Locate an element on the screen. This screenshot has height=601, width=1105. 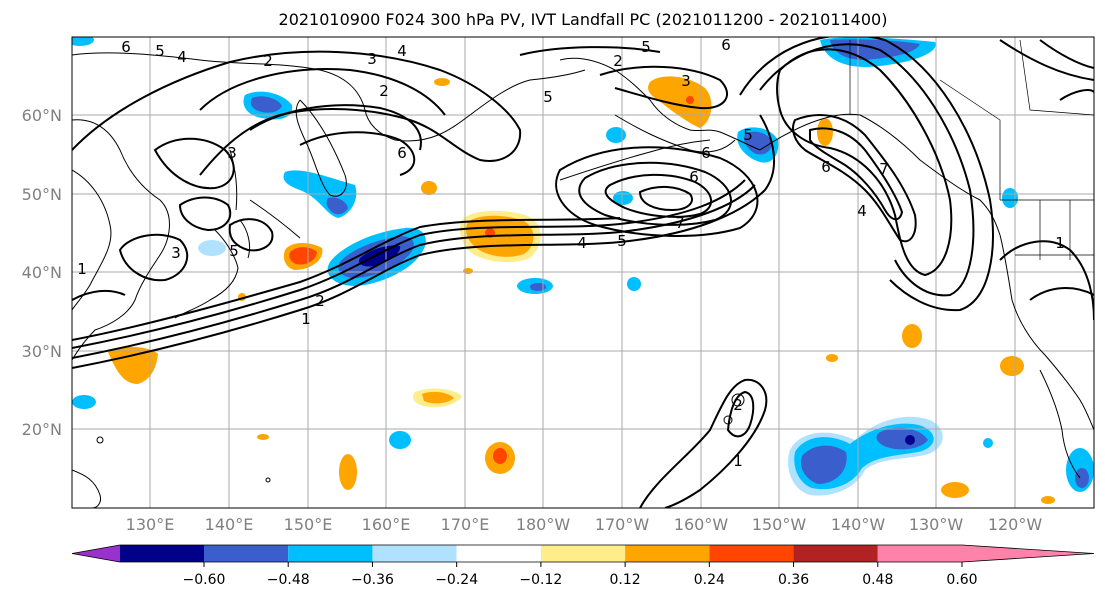
colorbar-tick-label: 0.60 is located at coordinates (961, 580).